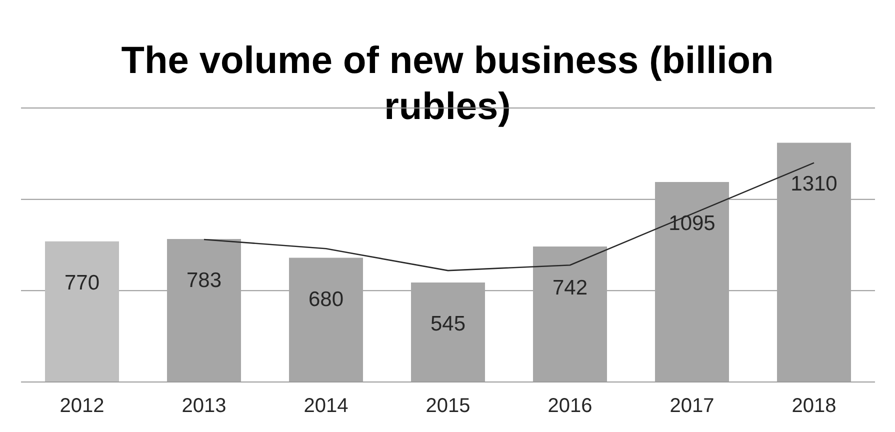 This screenshot has width=895, height=432. I want to click on x-tick-label: 2017, so click(692, 406).